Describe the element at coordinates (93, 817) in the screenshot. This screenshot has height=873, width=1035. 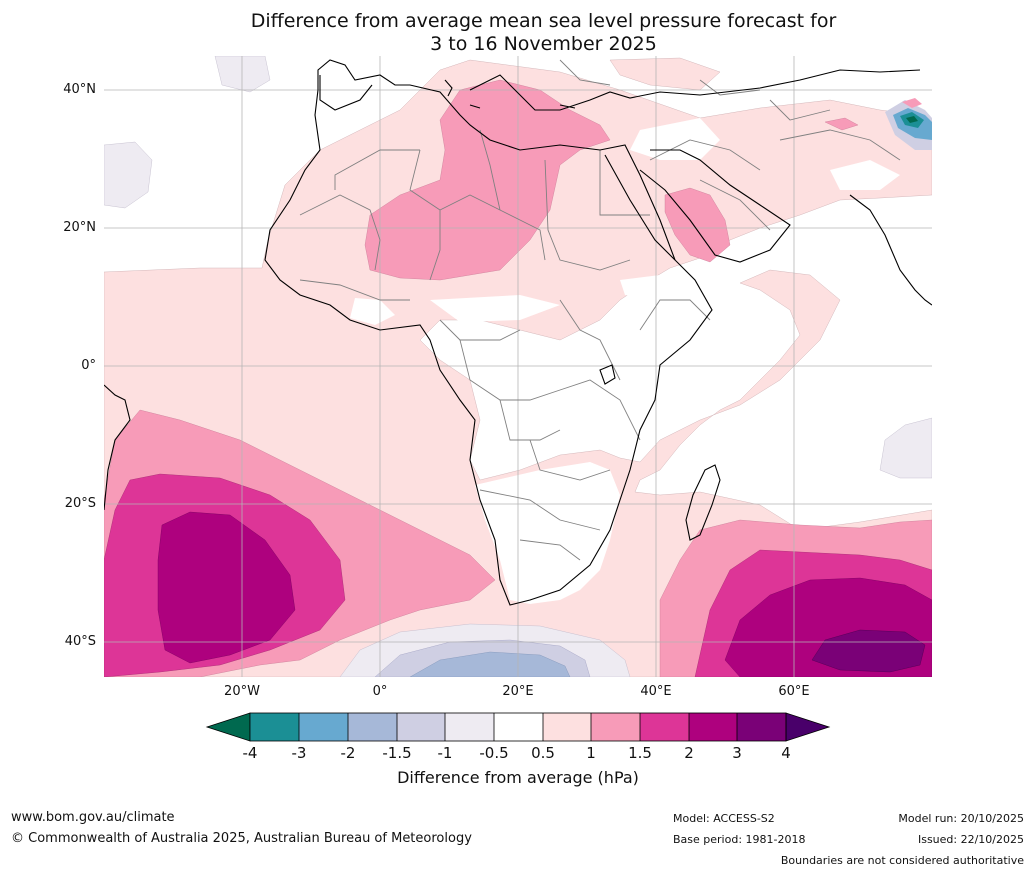
I see `website-link: www.bom.gov.au/climate` at that location.